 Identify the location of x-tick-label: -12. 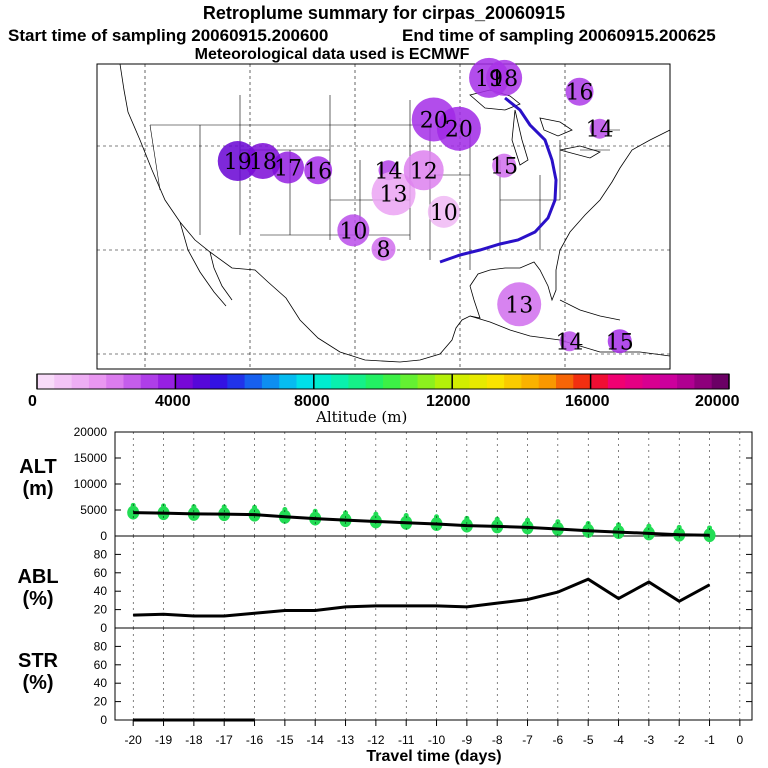
(376, 740).